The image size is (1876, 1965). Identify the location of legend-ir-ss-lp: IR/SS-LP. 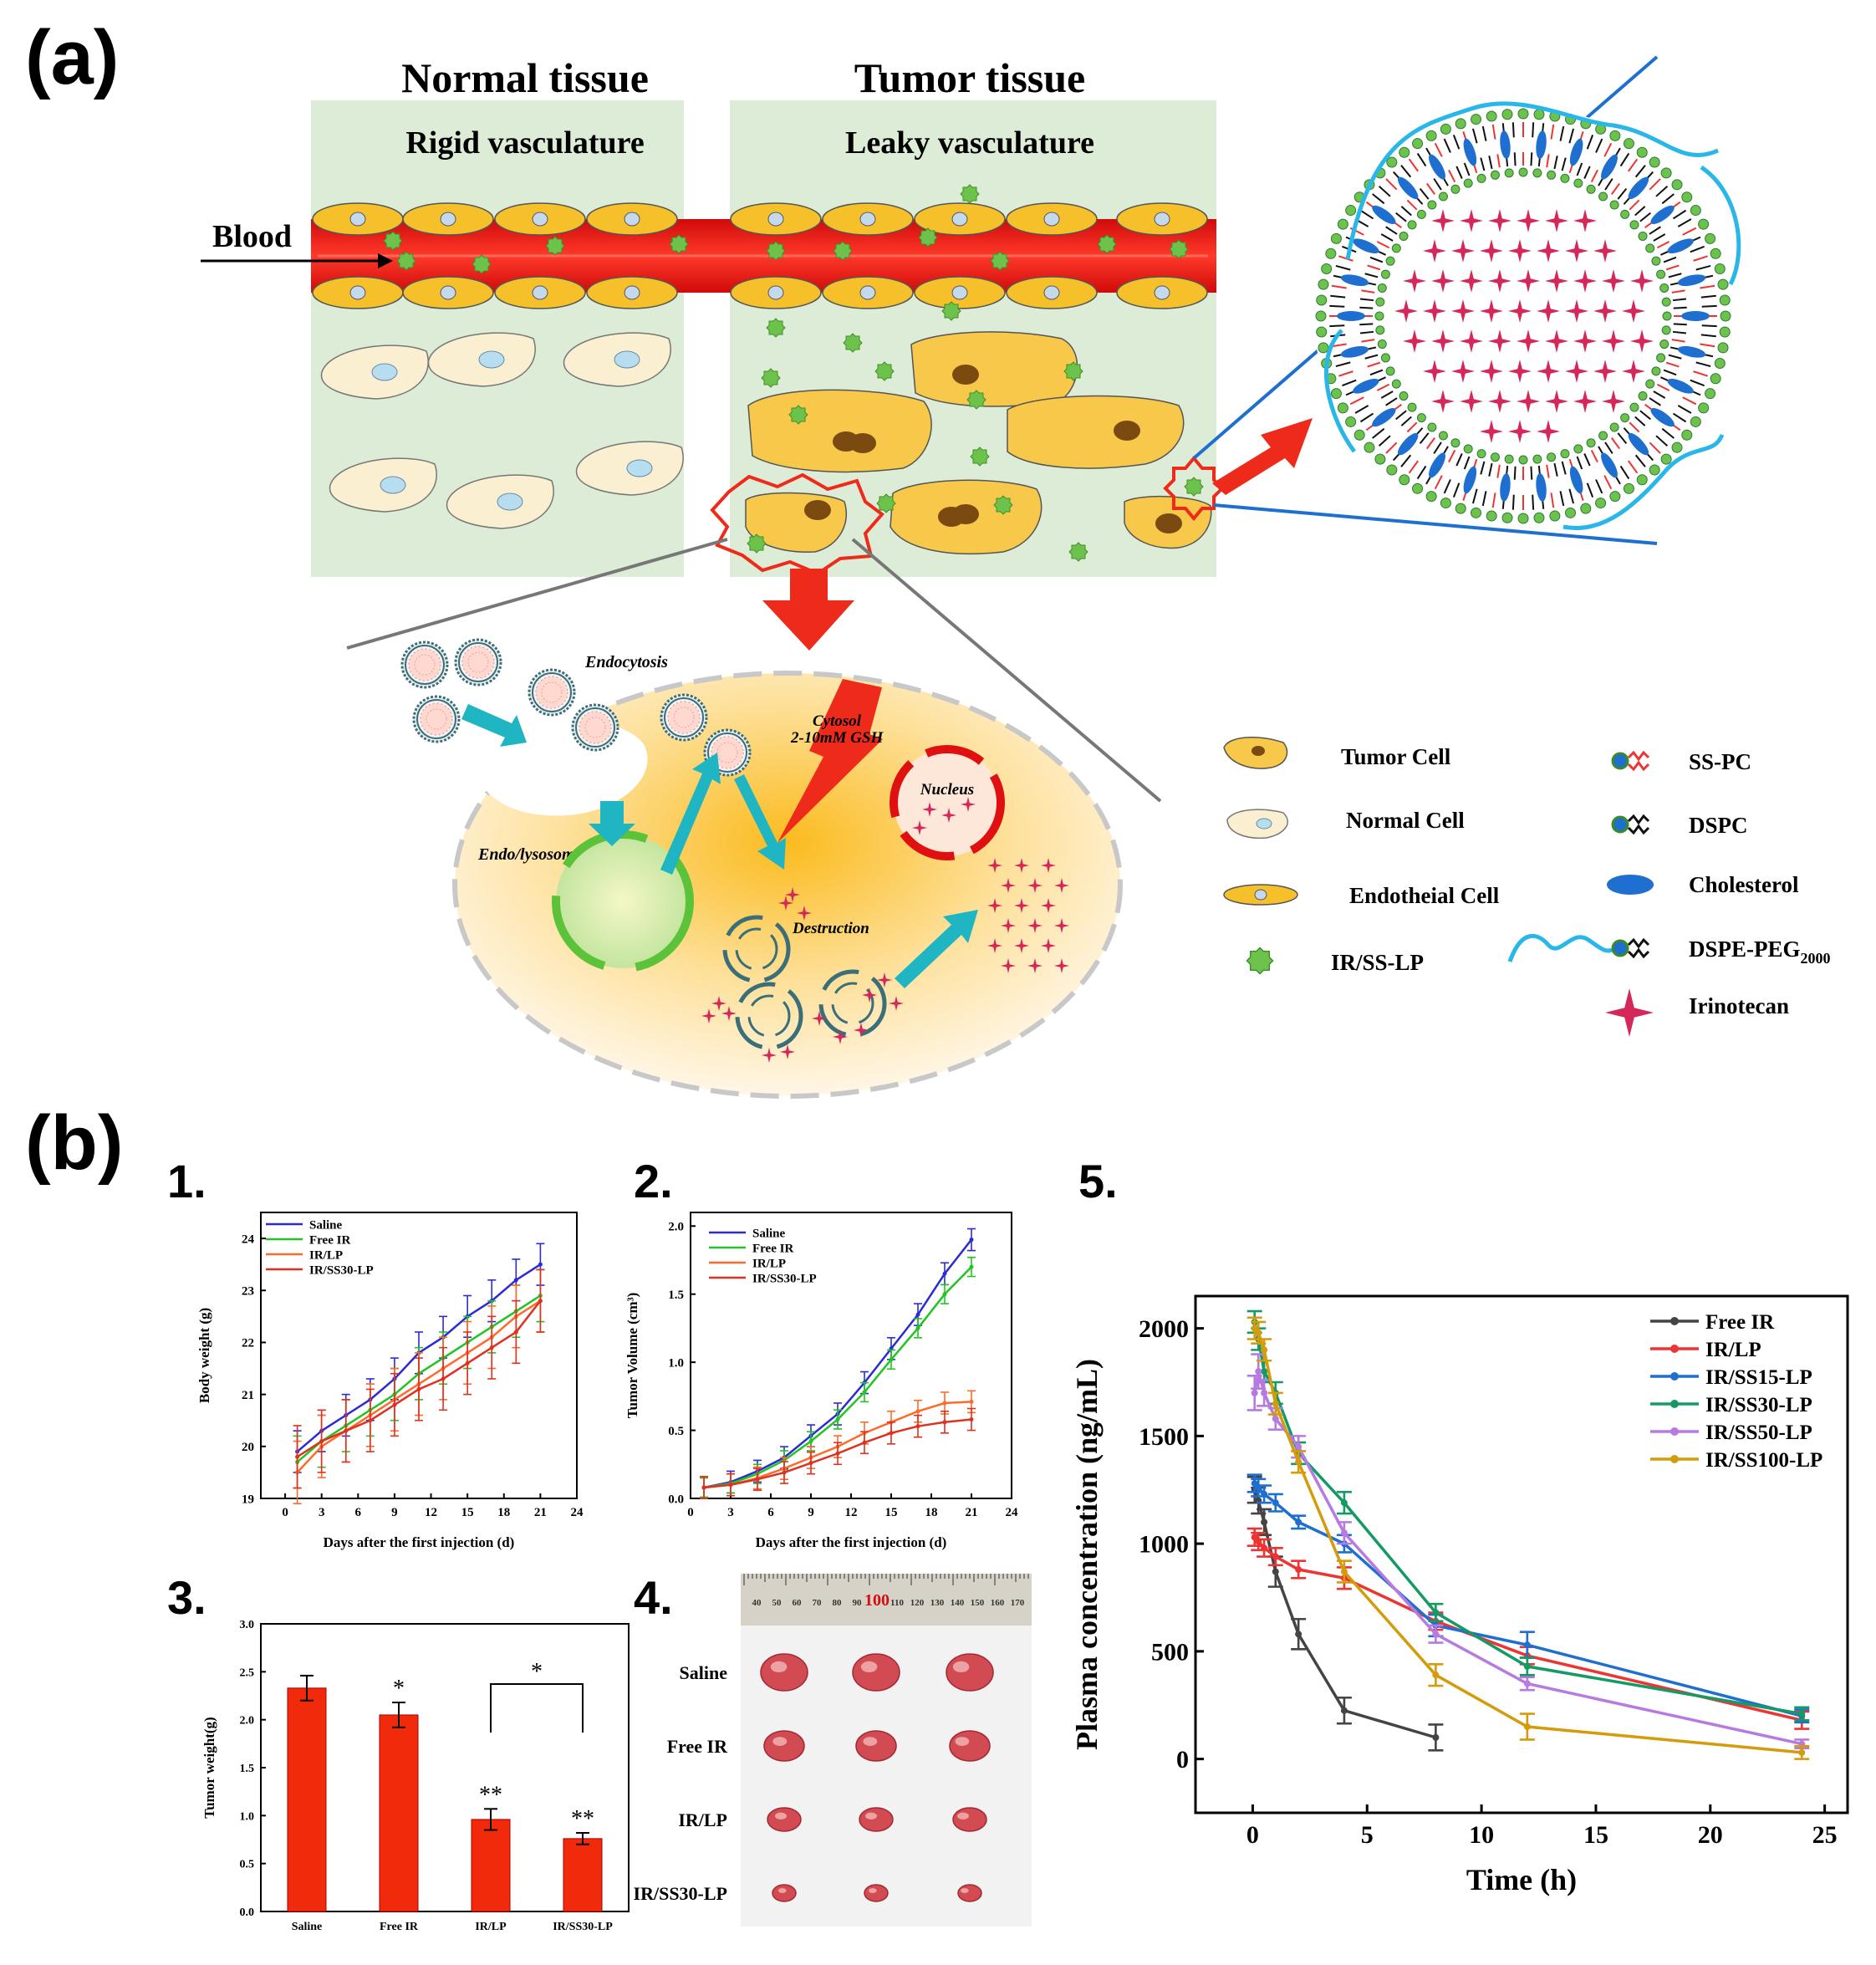
(1377, 962).